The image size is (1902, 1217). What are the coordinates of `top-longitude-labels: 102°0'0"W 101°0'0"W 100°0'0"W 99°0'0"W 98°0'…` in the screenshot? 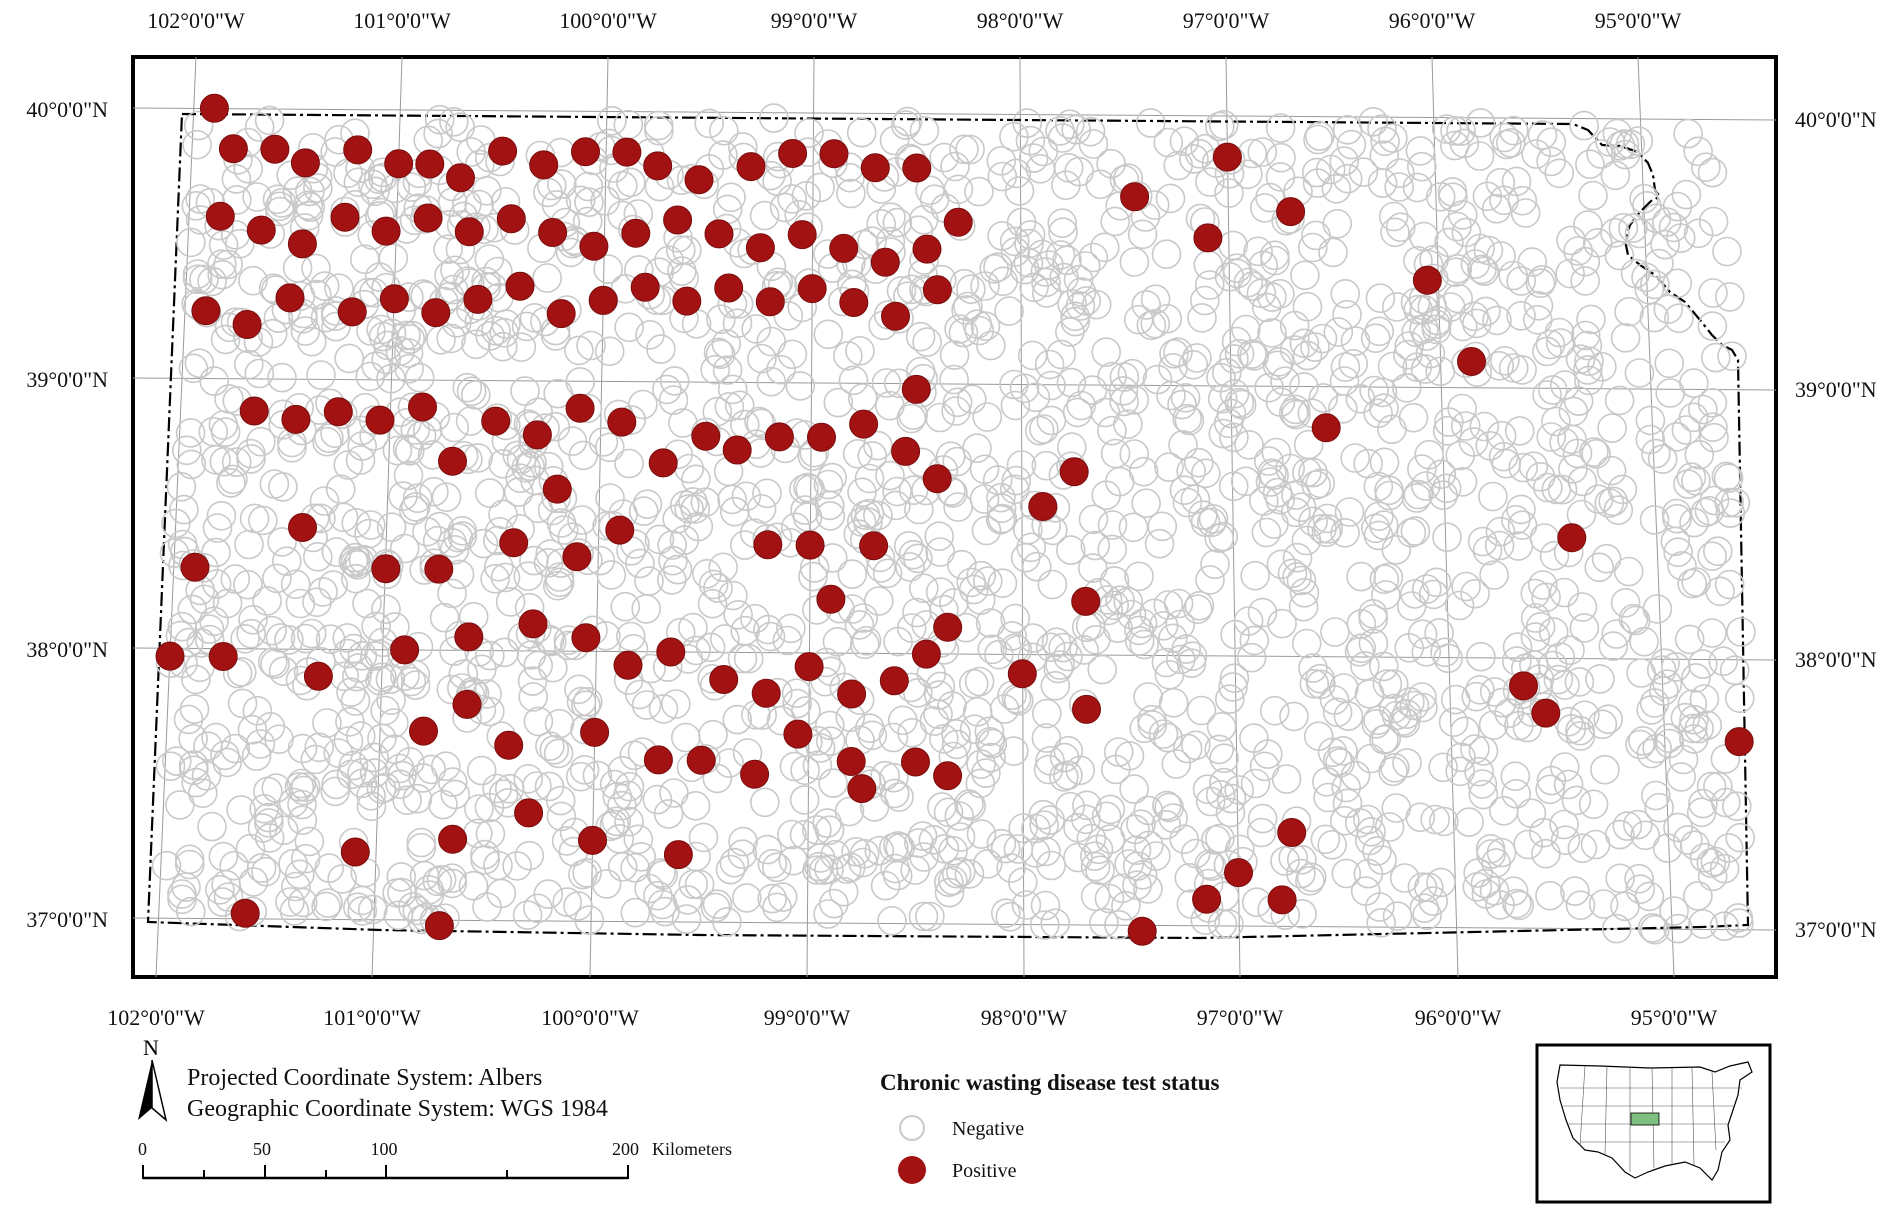 It's located at (914, 20).